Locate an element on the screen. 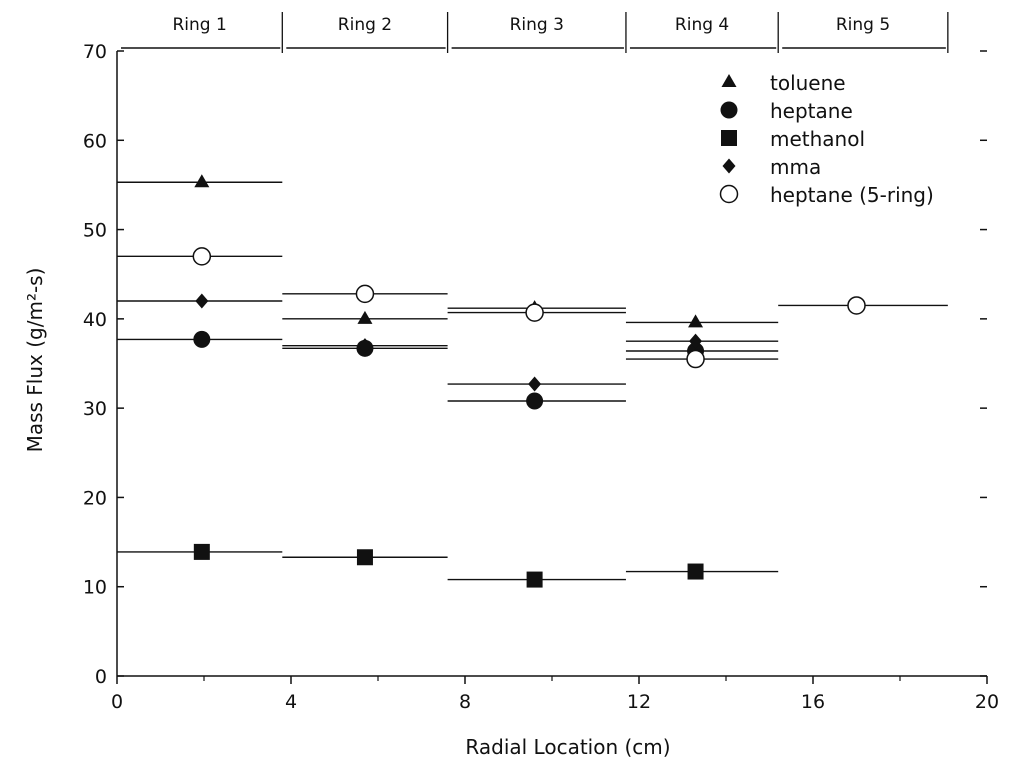 The width and height of the screenshot is (1015, 768). y-tick-label: 0 is located at coordinates (101, 677).